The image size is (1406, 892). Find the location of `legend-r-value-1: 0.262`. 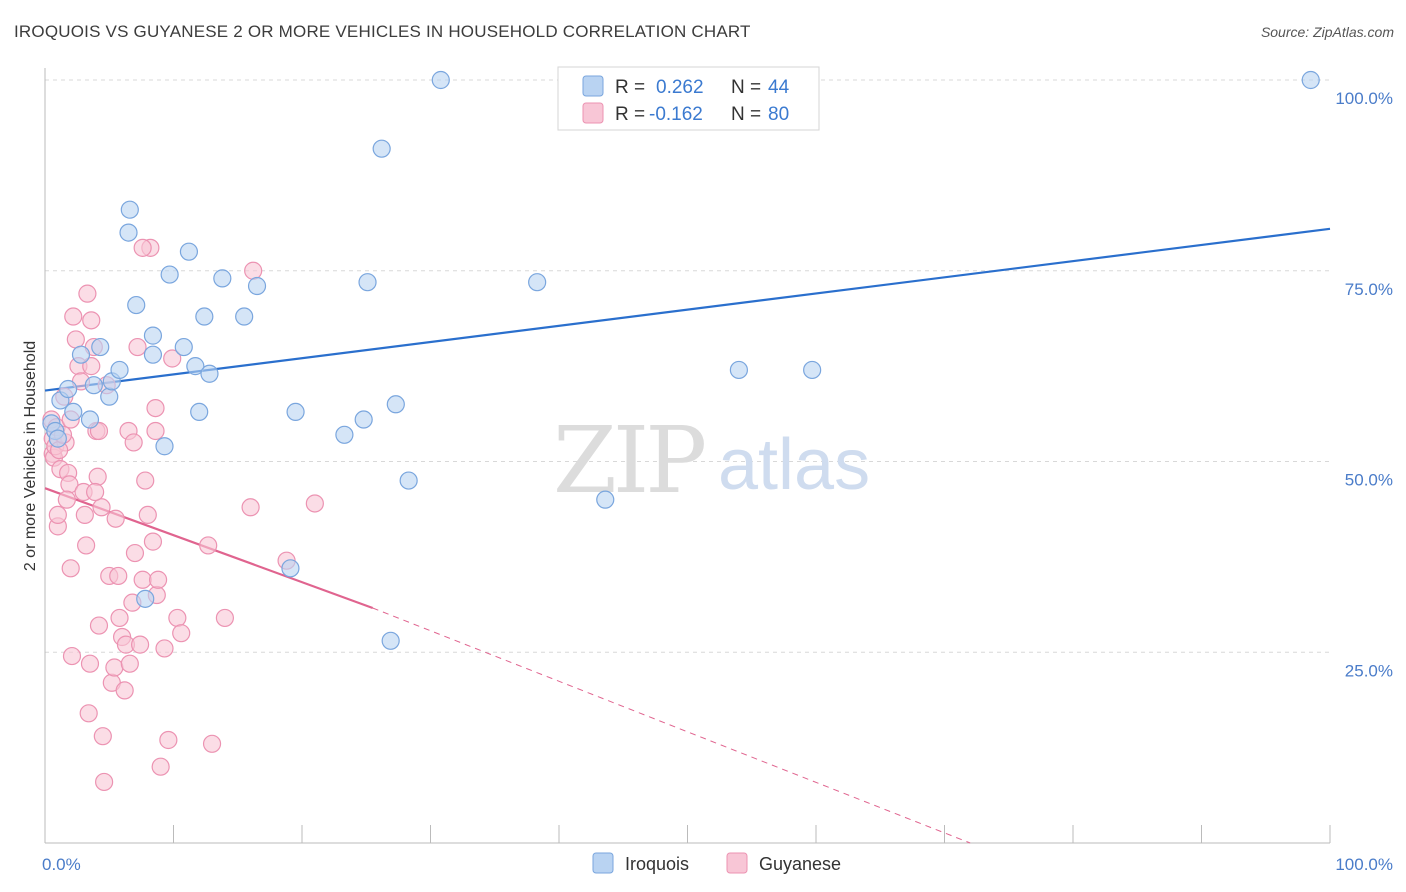

legend-r-value-1: 0.262 is located at coordinates (680, 87).